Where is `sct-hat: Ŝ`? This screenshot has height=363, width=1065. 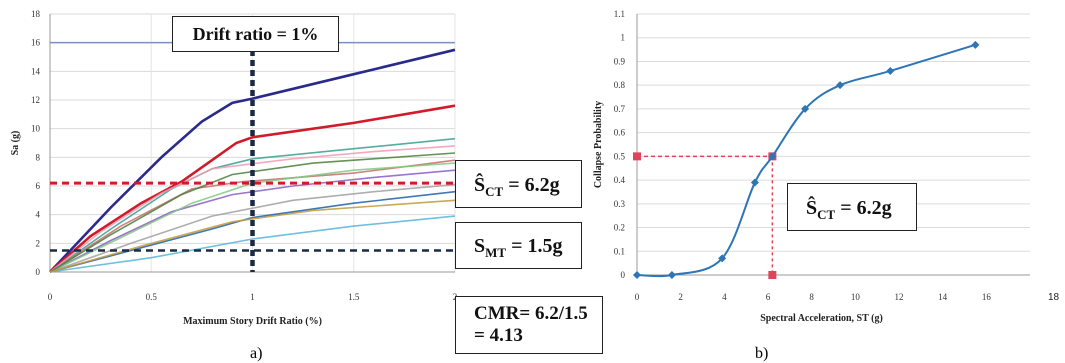
sct-hat: Ŝ is located at coordinates (480, 185).